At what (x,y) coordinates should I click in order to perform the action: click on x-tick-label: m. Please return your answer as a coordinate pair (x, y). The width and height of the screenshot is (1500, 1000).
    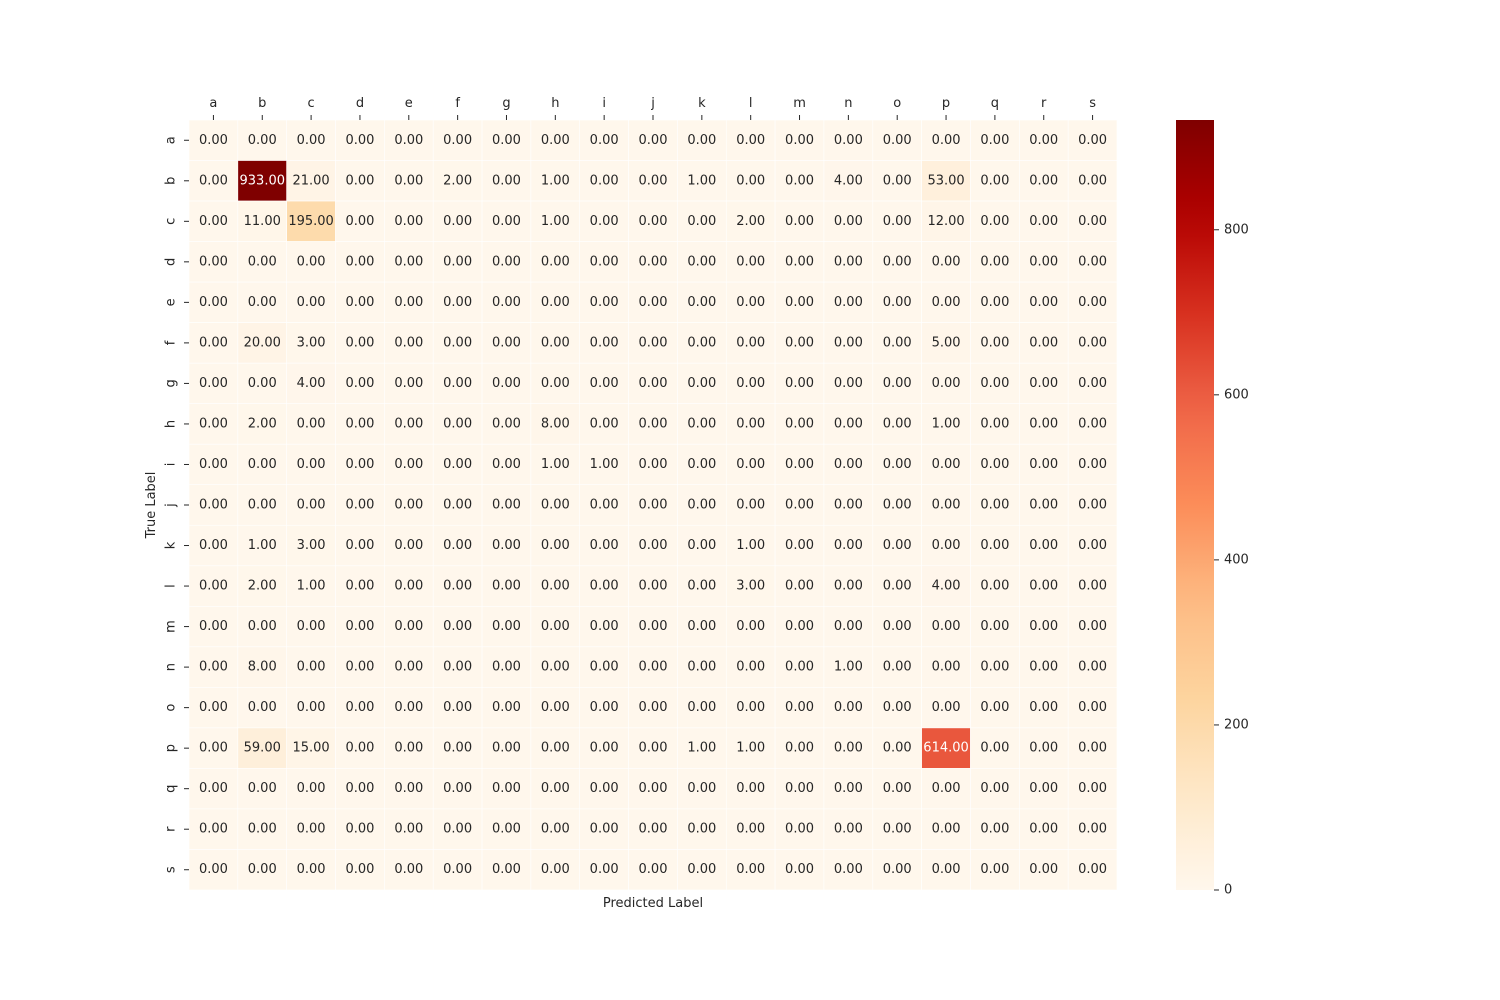
    Looking at the image, I should click on (799, 103).